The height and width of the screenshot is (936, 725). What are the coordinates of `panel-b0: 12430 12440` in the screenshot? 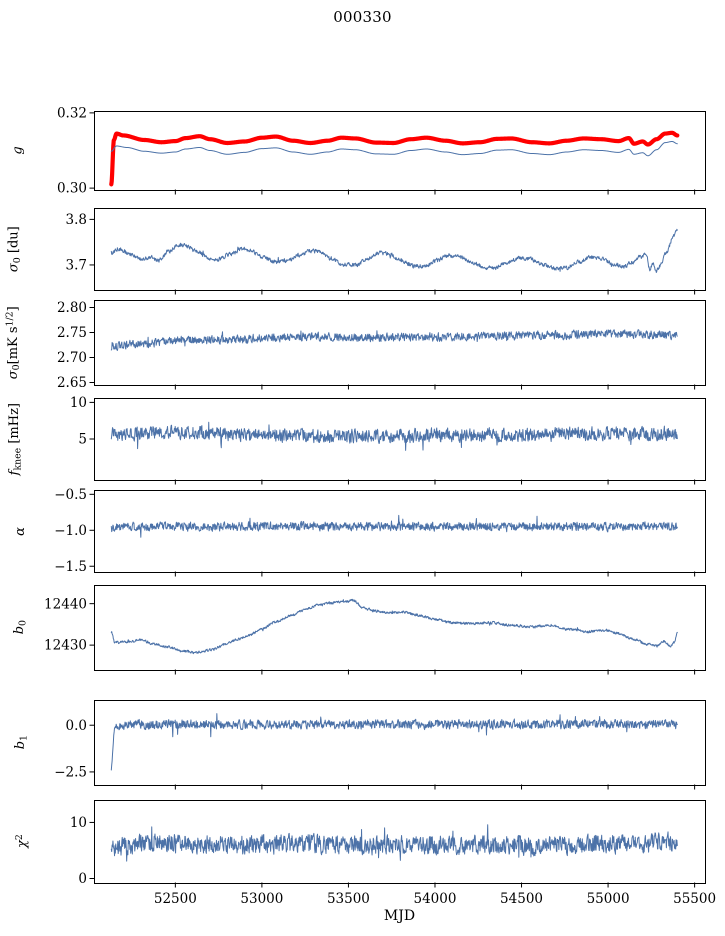 It's located at (375, 630).